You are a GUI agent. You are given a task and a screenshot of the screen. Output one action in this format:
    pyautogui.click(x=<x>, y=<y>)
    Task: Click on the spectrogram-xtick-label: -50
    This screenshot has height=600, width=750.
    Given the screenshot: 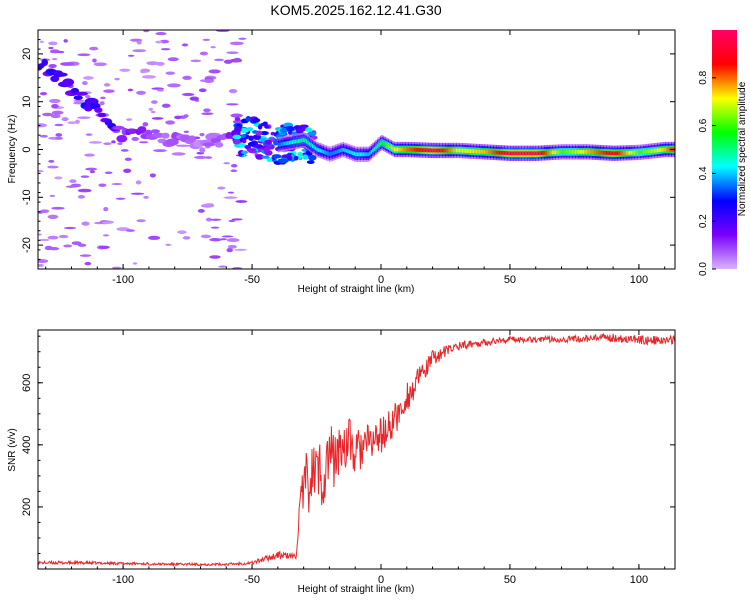 What is the action you would take?
    pyautogui.click(x=252, y=280)
    